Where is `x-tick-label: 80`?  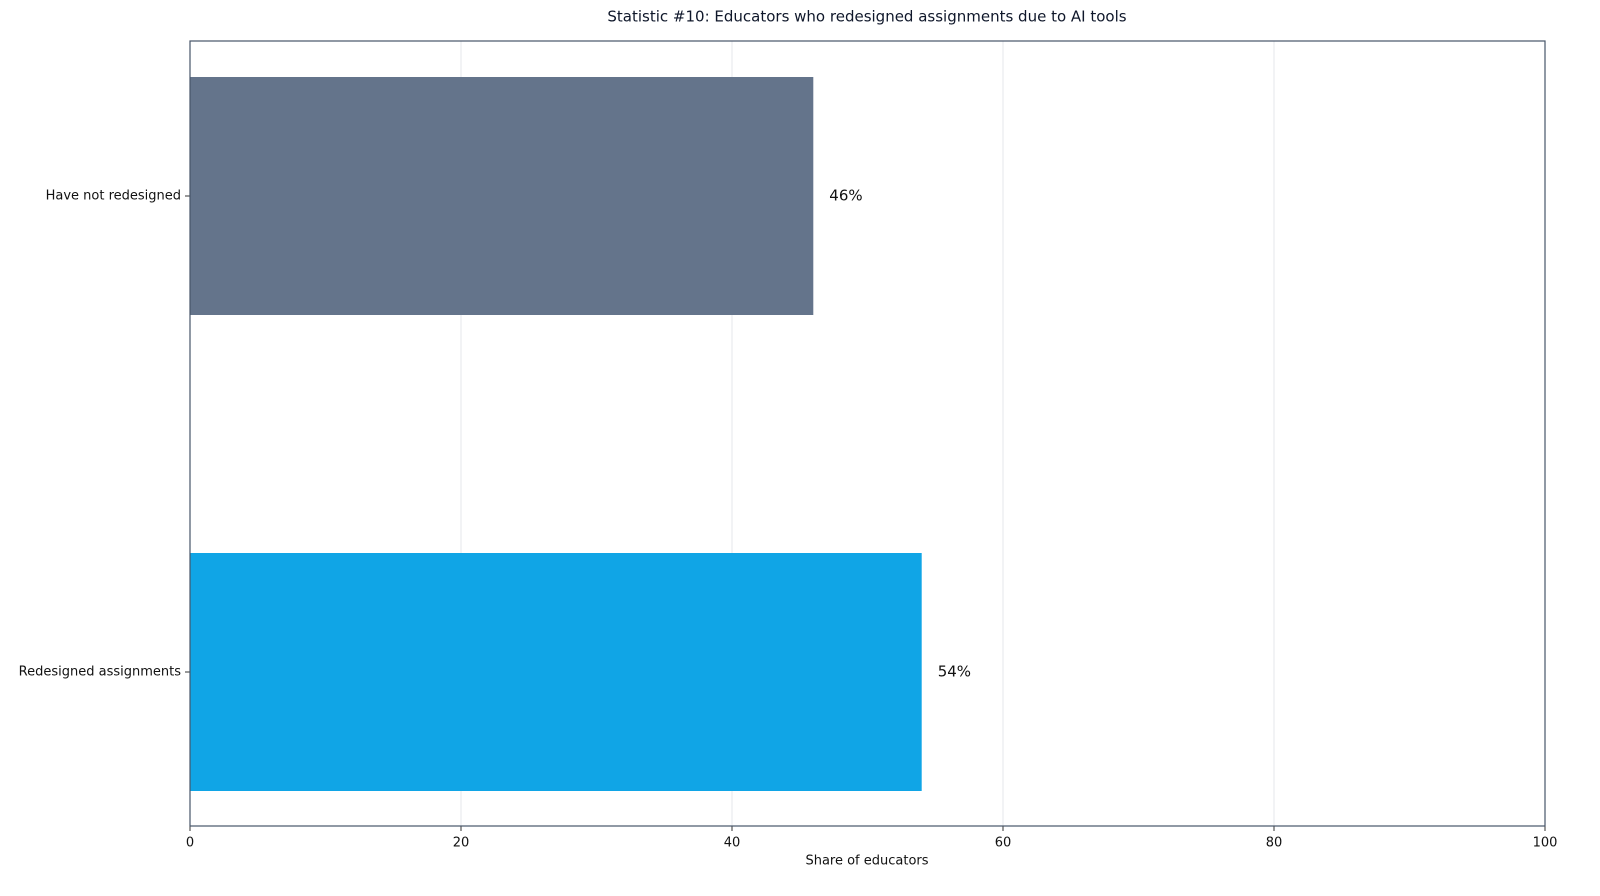
x-tick-label: 80 is located at coordinates (1274, 843).